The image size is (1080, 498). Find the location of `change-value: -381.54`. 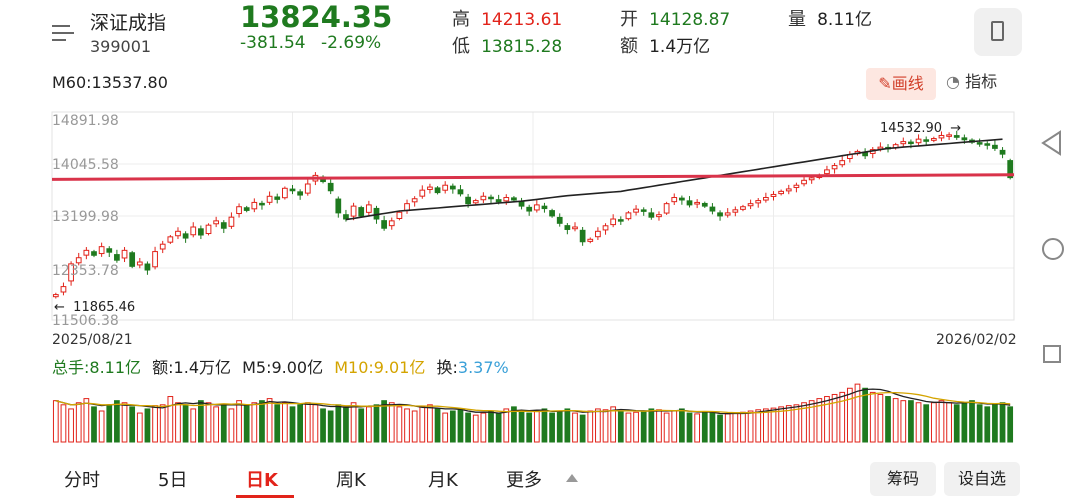

change-value: -381.54 is located at coordinates (273, 43).